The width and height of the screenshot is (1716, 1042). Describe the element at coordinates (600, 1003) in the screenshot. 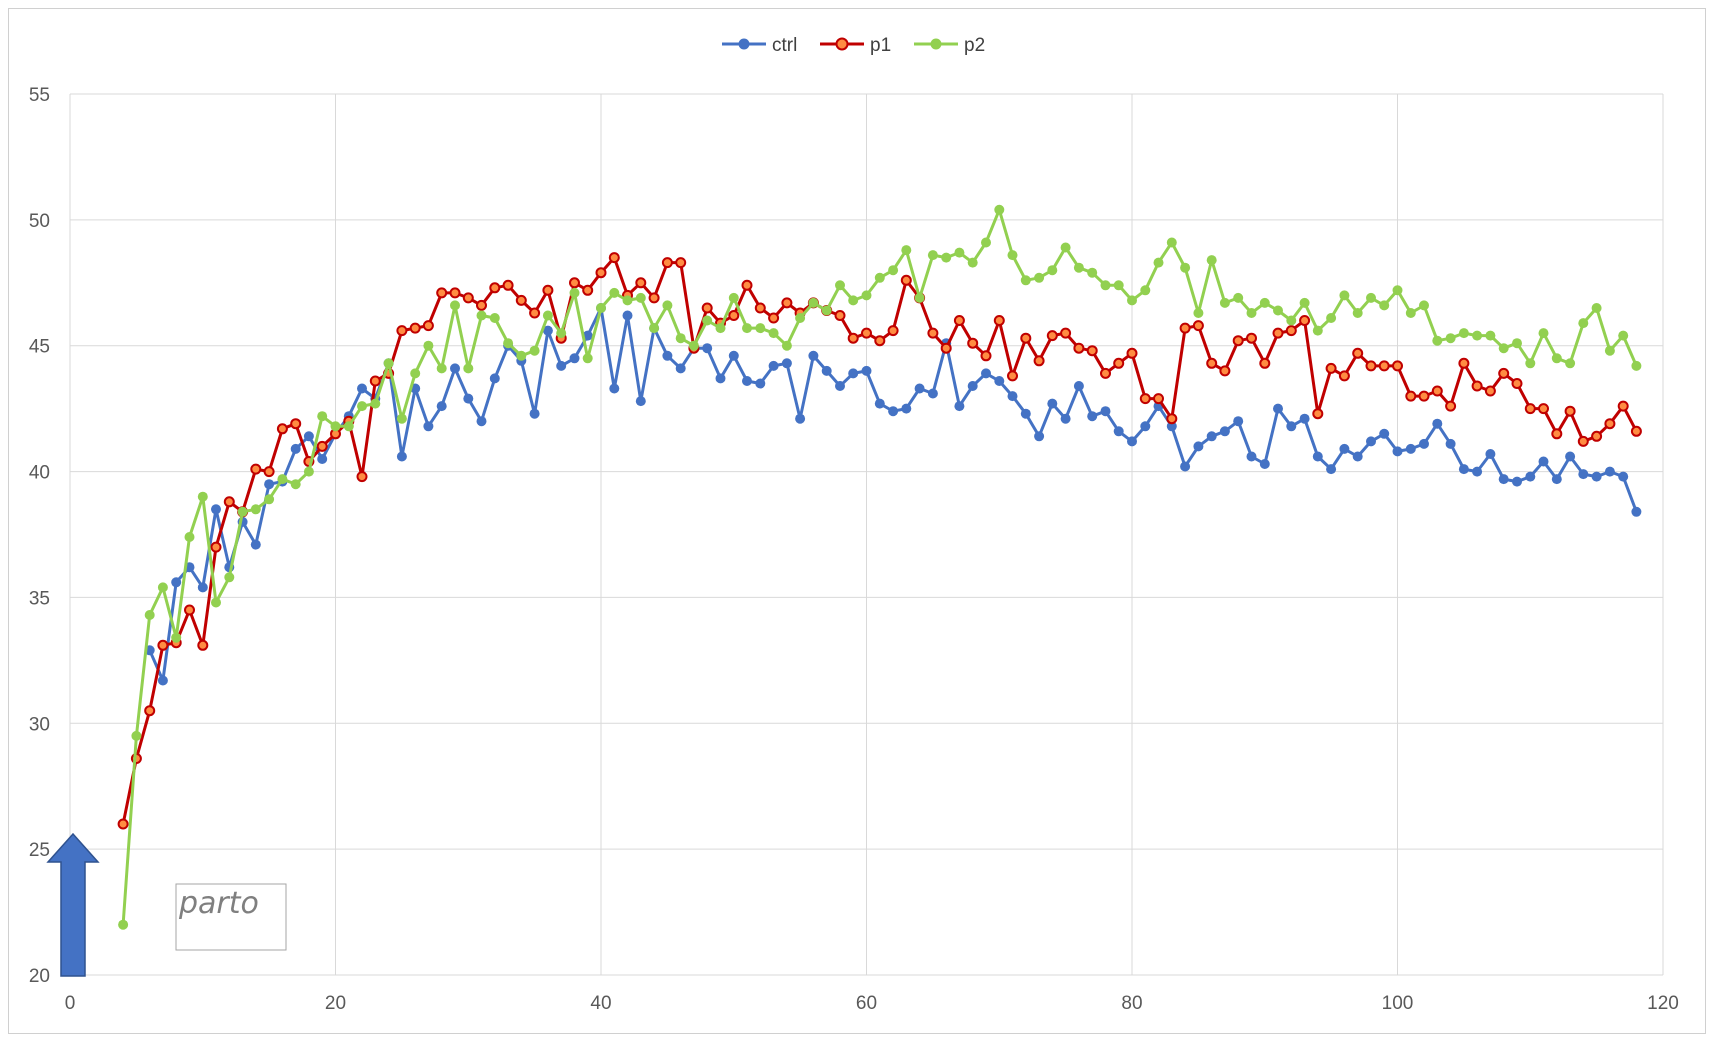

I see `x-tick-label: 40` at that location.